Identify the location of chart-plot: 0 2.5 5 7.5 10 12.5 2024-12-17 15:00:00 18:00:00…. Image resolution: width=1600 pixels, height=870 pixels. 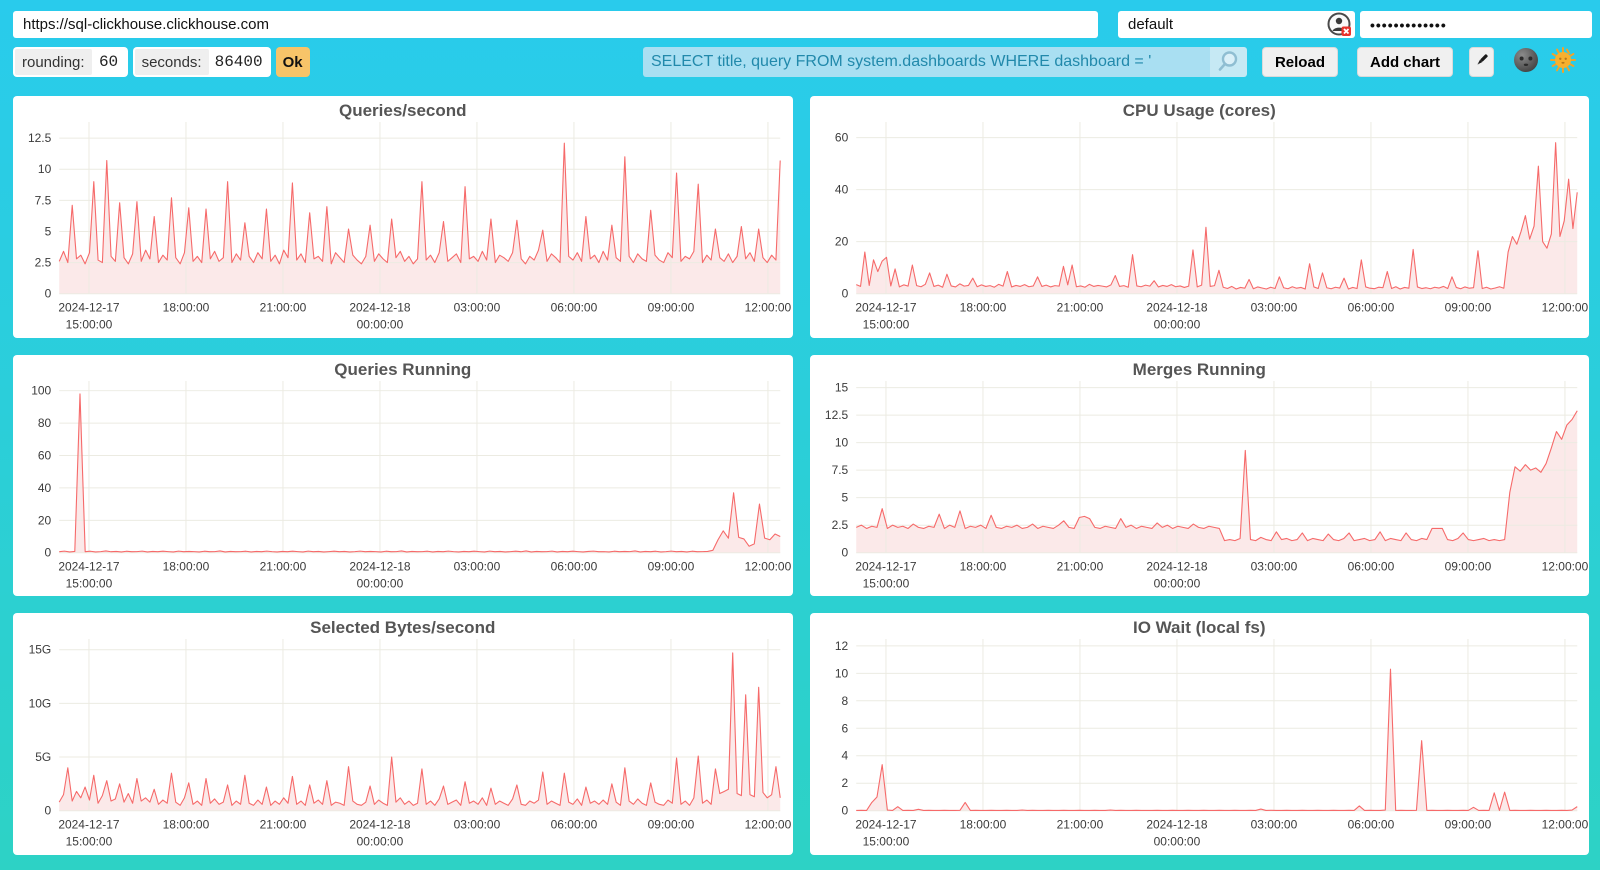
(403, 217).